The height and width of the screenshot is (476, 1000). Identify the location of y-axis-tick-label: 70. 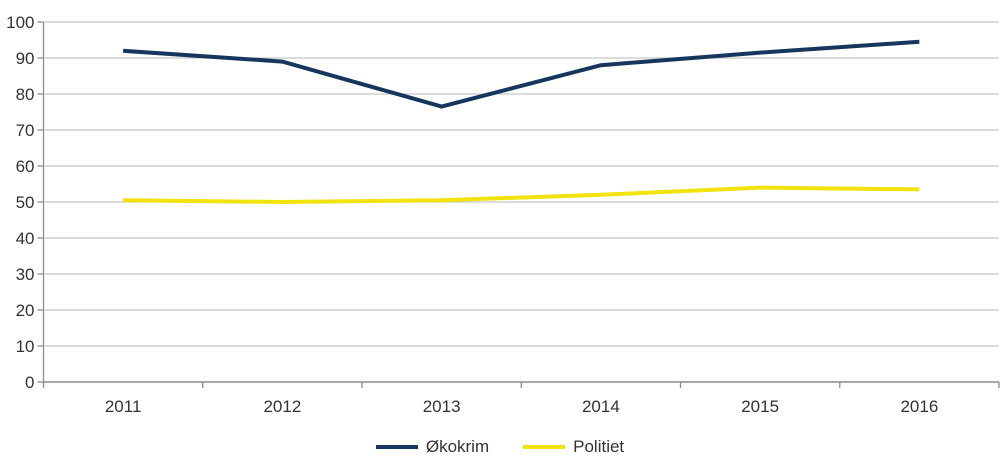
(25, 130).